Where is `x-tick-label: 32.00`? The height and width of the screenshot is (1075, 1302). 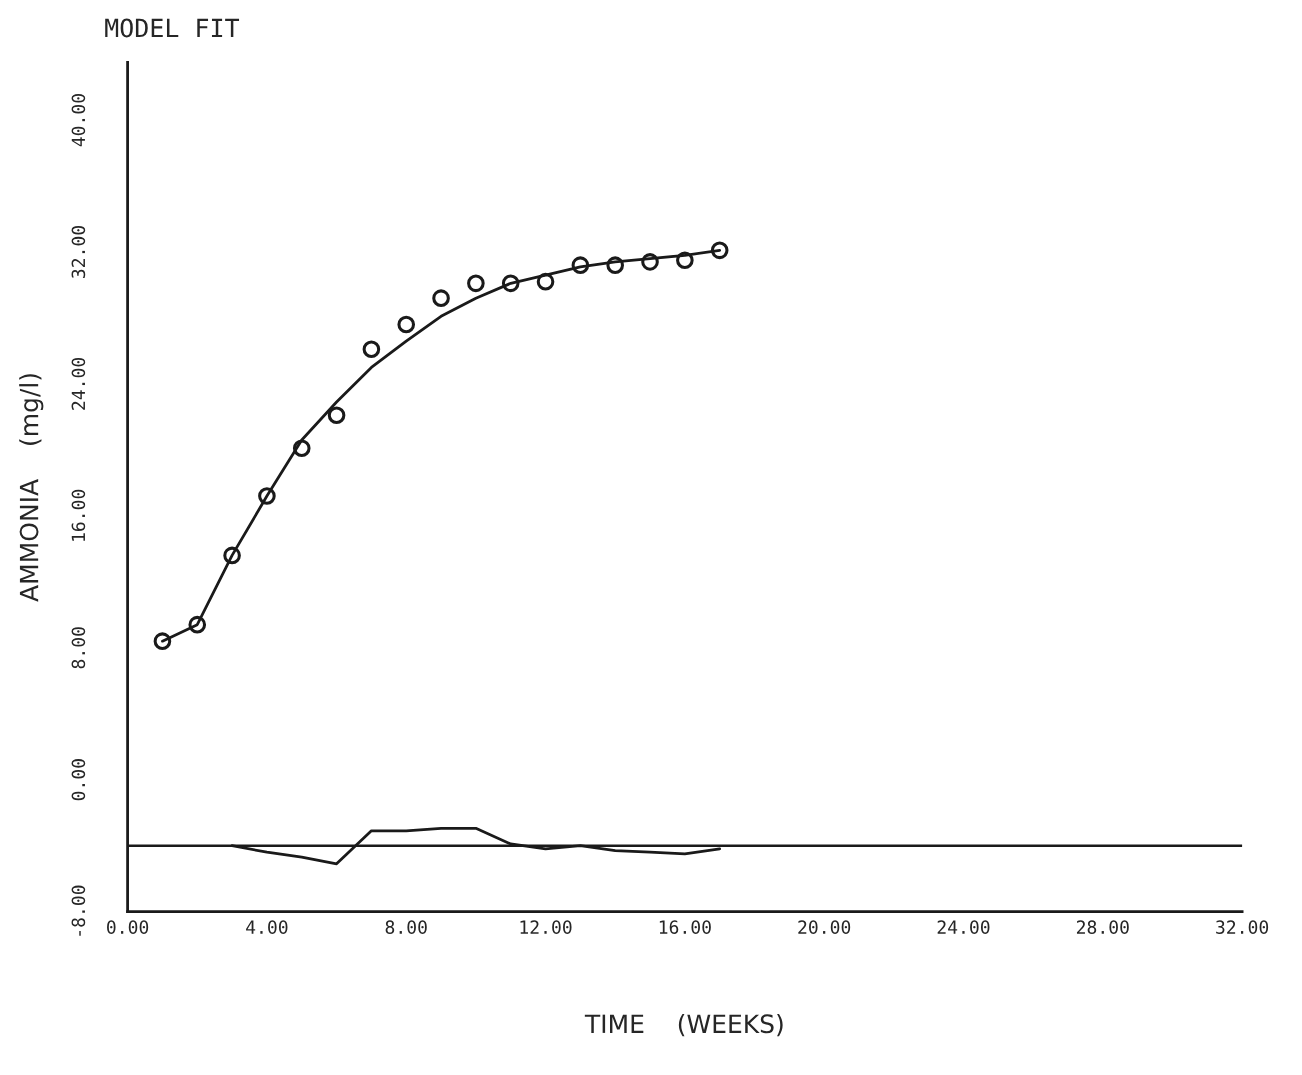 x-tick-label: 32.00 is located at coordinates (1242, 927).